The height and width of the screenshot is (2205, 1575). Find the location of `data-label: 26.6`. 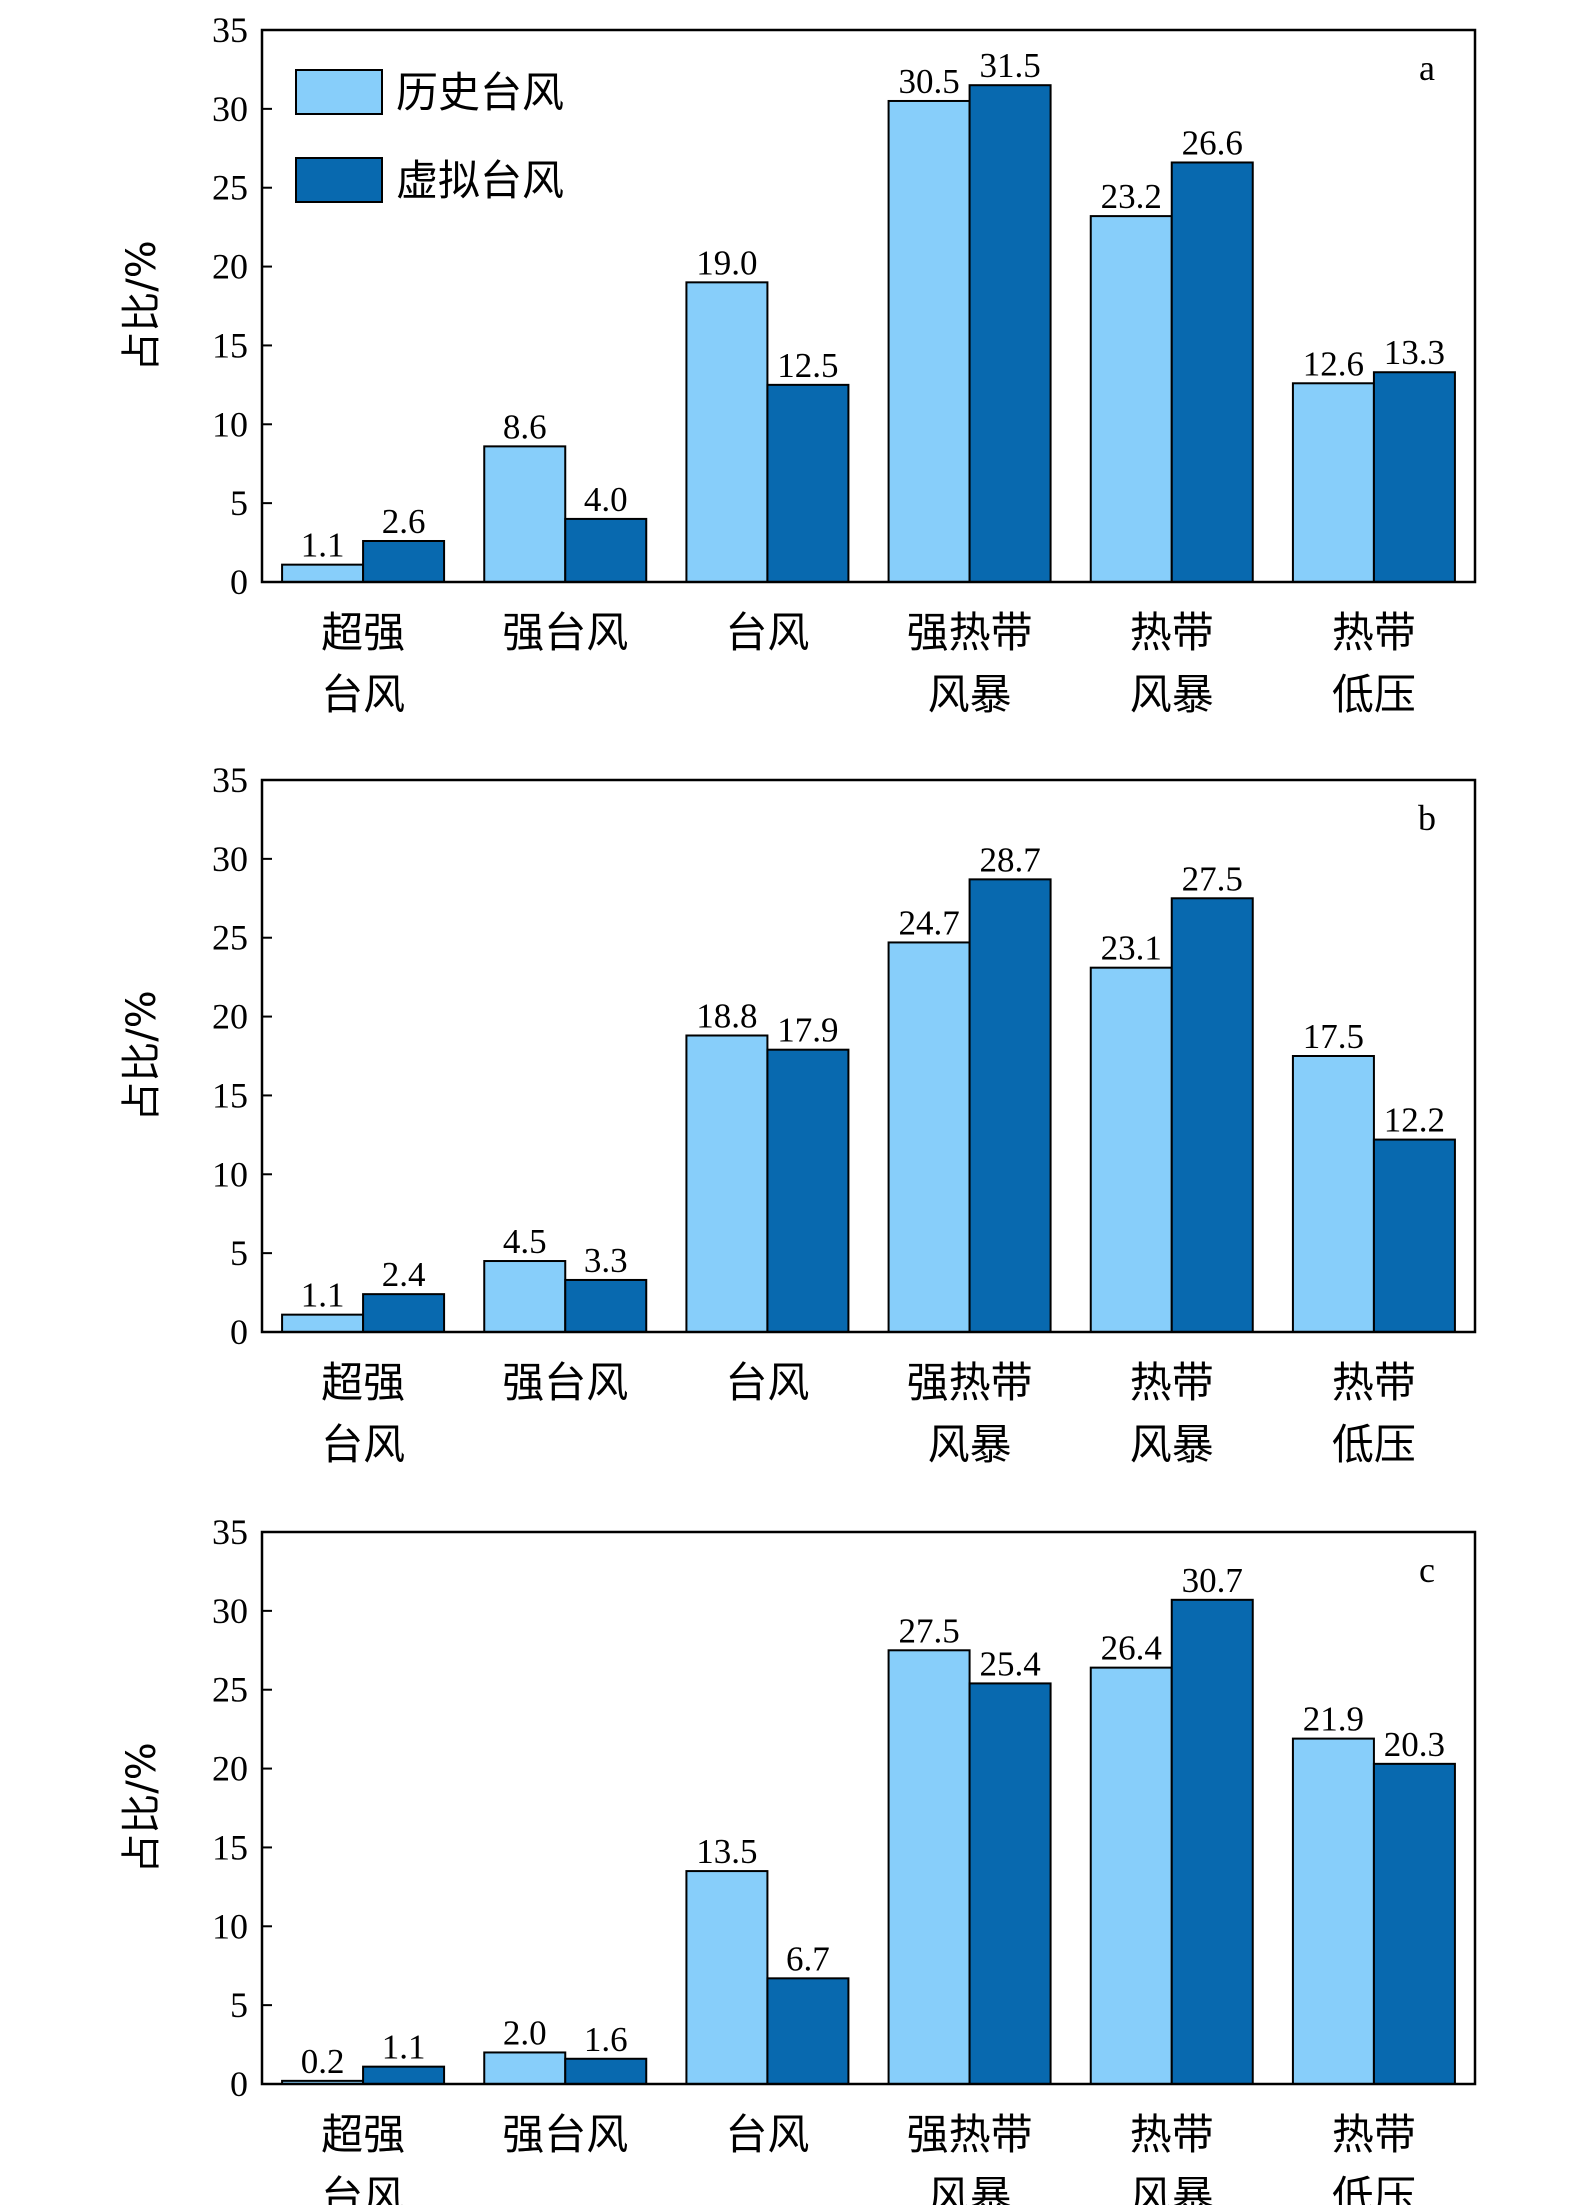

data-label: 26.6 is located at coordinates (1212, 142).